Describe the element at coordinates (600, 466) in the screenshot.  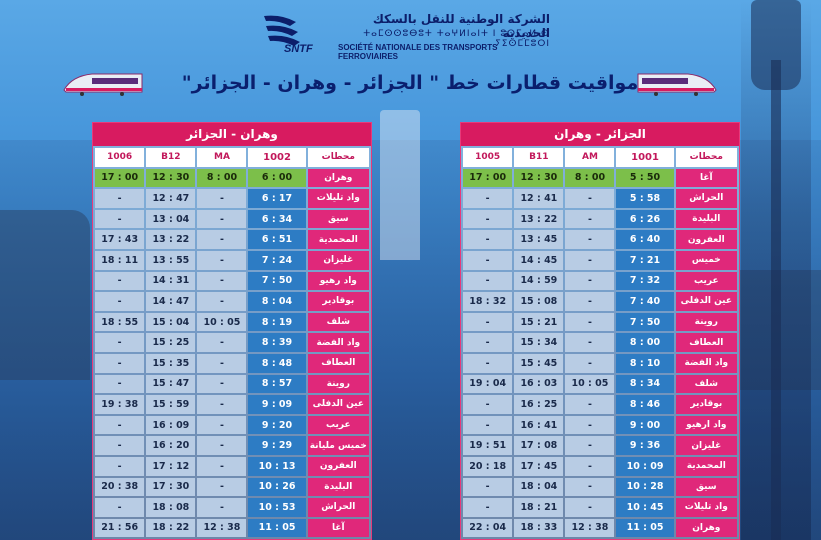
I see `table-row: 20 : 18 17 : 45-10 : 09 المحمدية` at that location.